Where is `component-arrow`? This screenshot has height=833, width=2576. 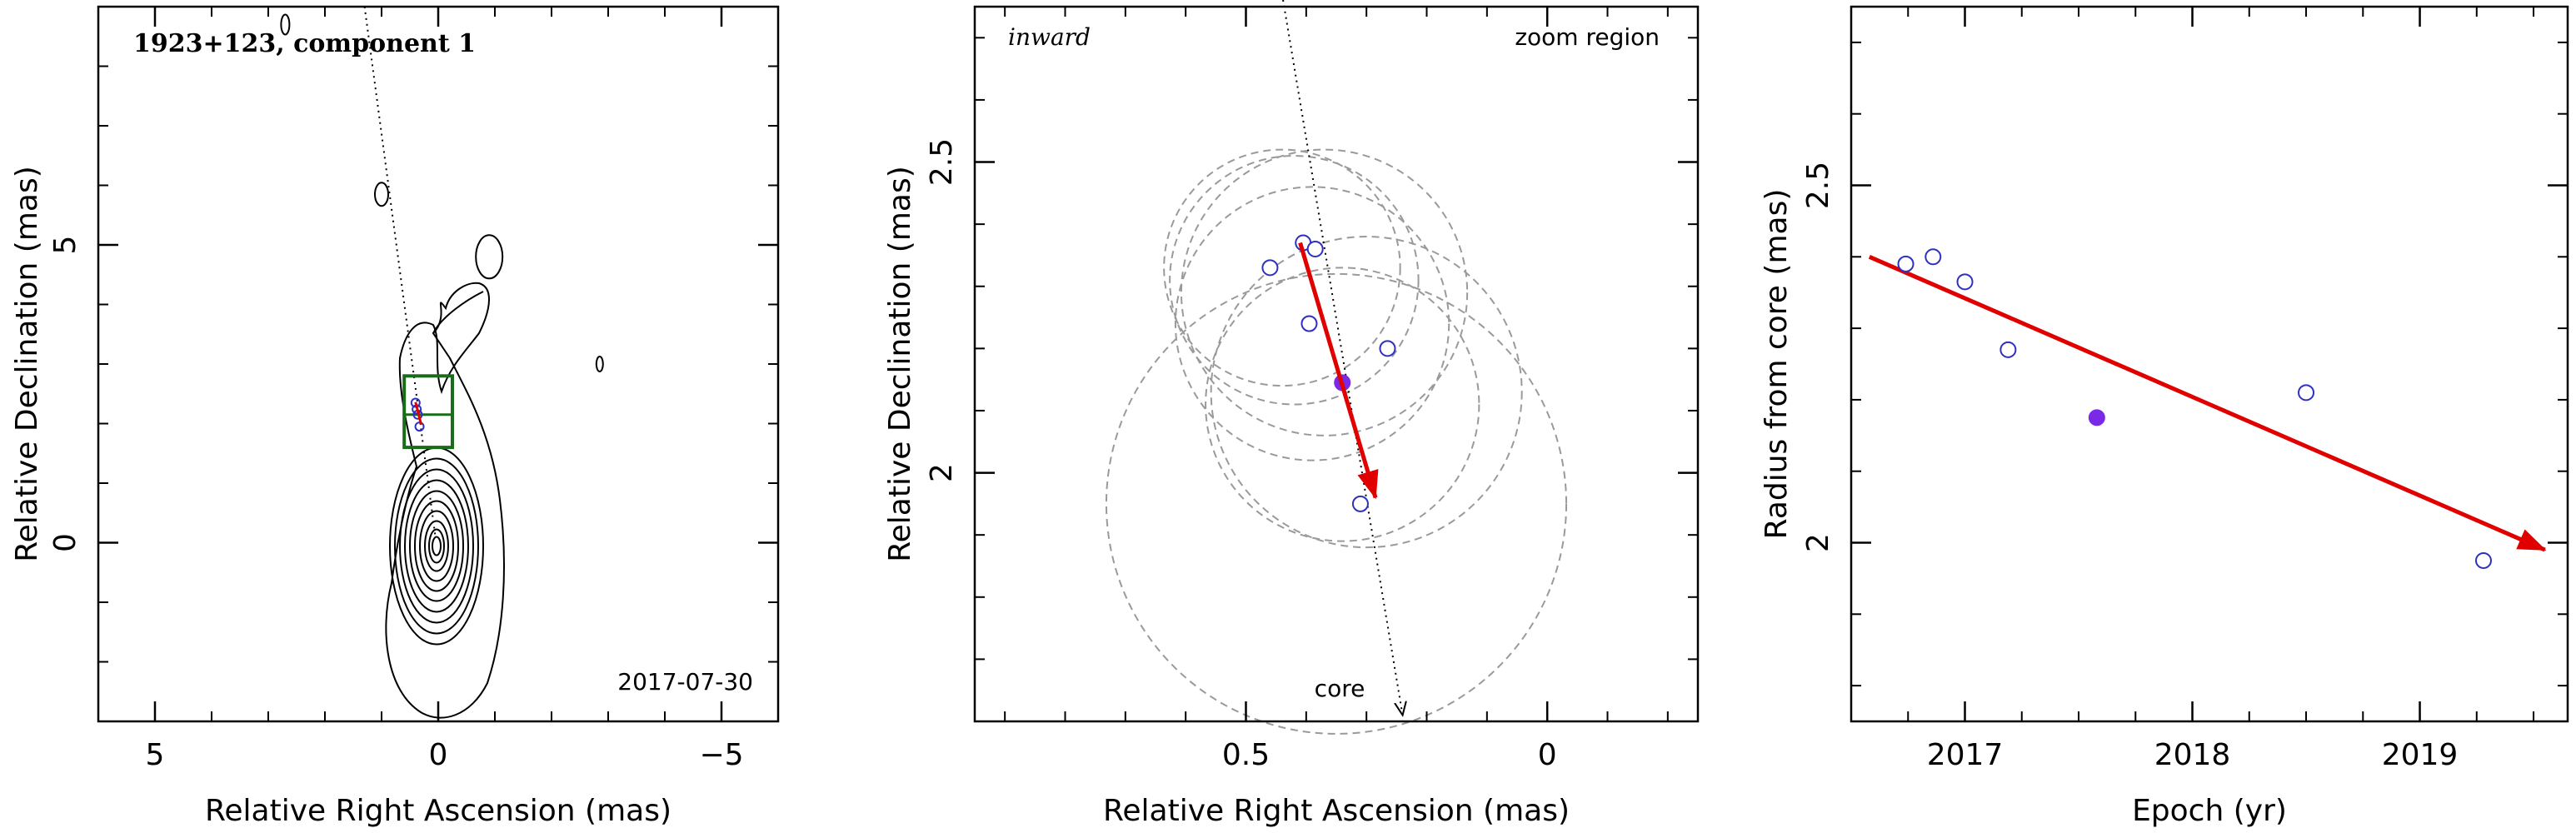 component-arrow is located at coordinates (418, 414).